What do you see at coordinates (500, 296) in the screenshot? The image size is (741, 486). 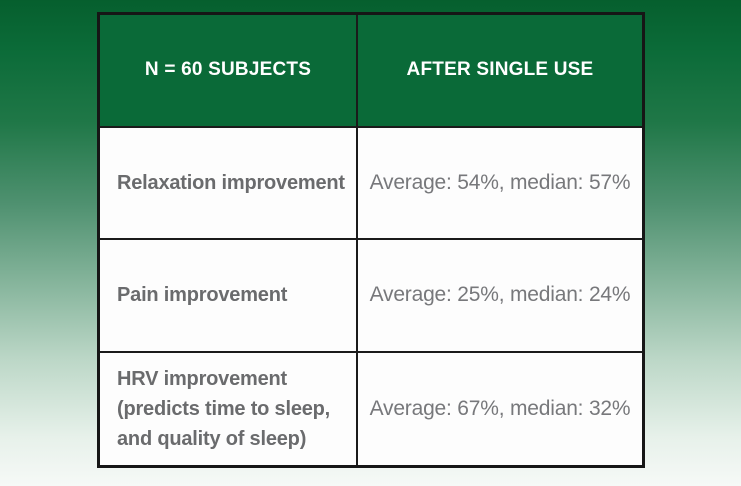 I see `table-row-value-pain: Average: 25%, median: 24%` at bounding box center [500, 296].